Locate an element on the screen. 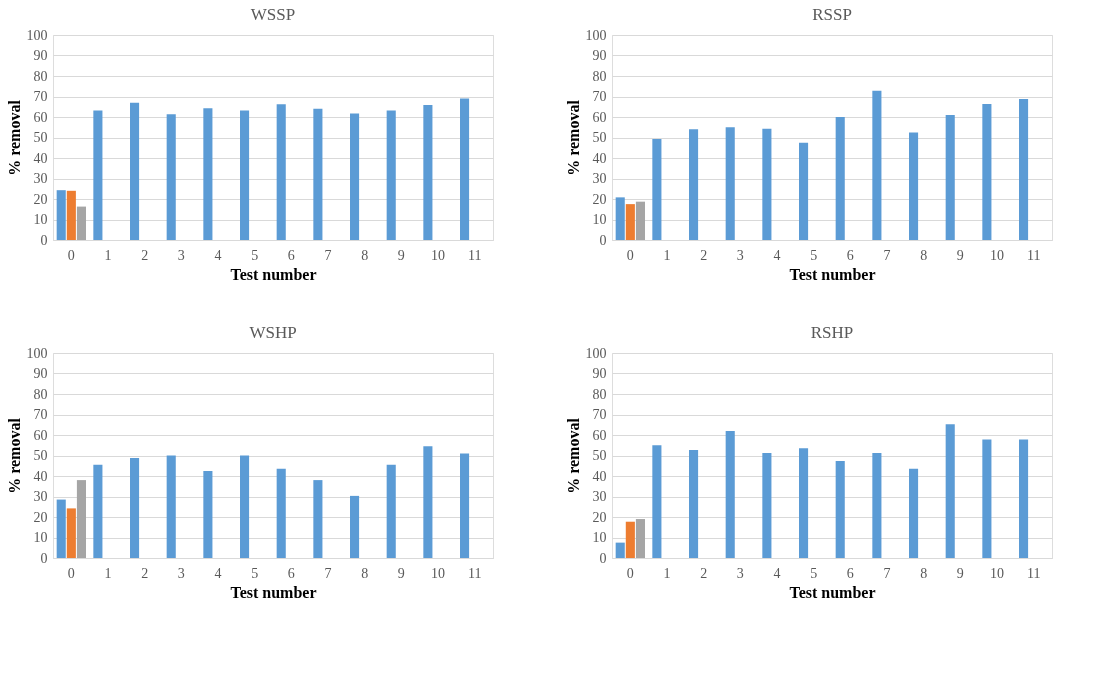  chart-title: RSSP is located at coordinates (832, 14).